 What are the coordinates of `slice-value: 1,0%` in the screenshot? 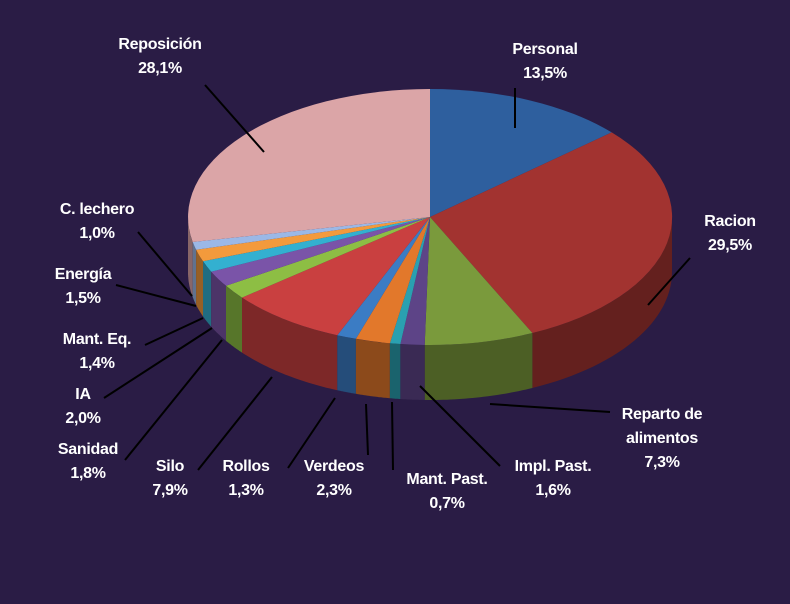 It's located at (97, 233).